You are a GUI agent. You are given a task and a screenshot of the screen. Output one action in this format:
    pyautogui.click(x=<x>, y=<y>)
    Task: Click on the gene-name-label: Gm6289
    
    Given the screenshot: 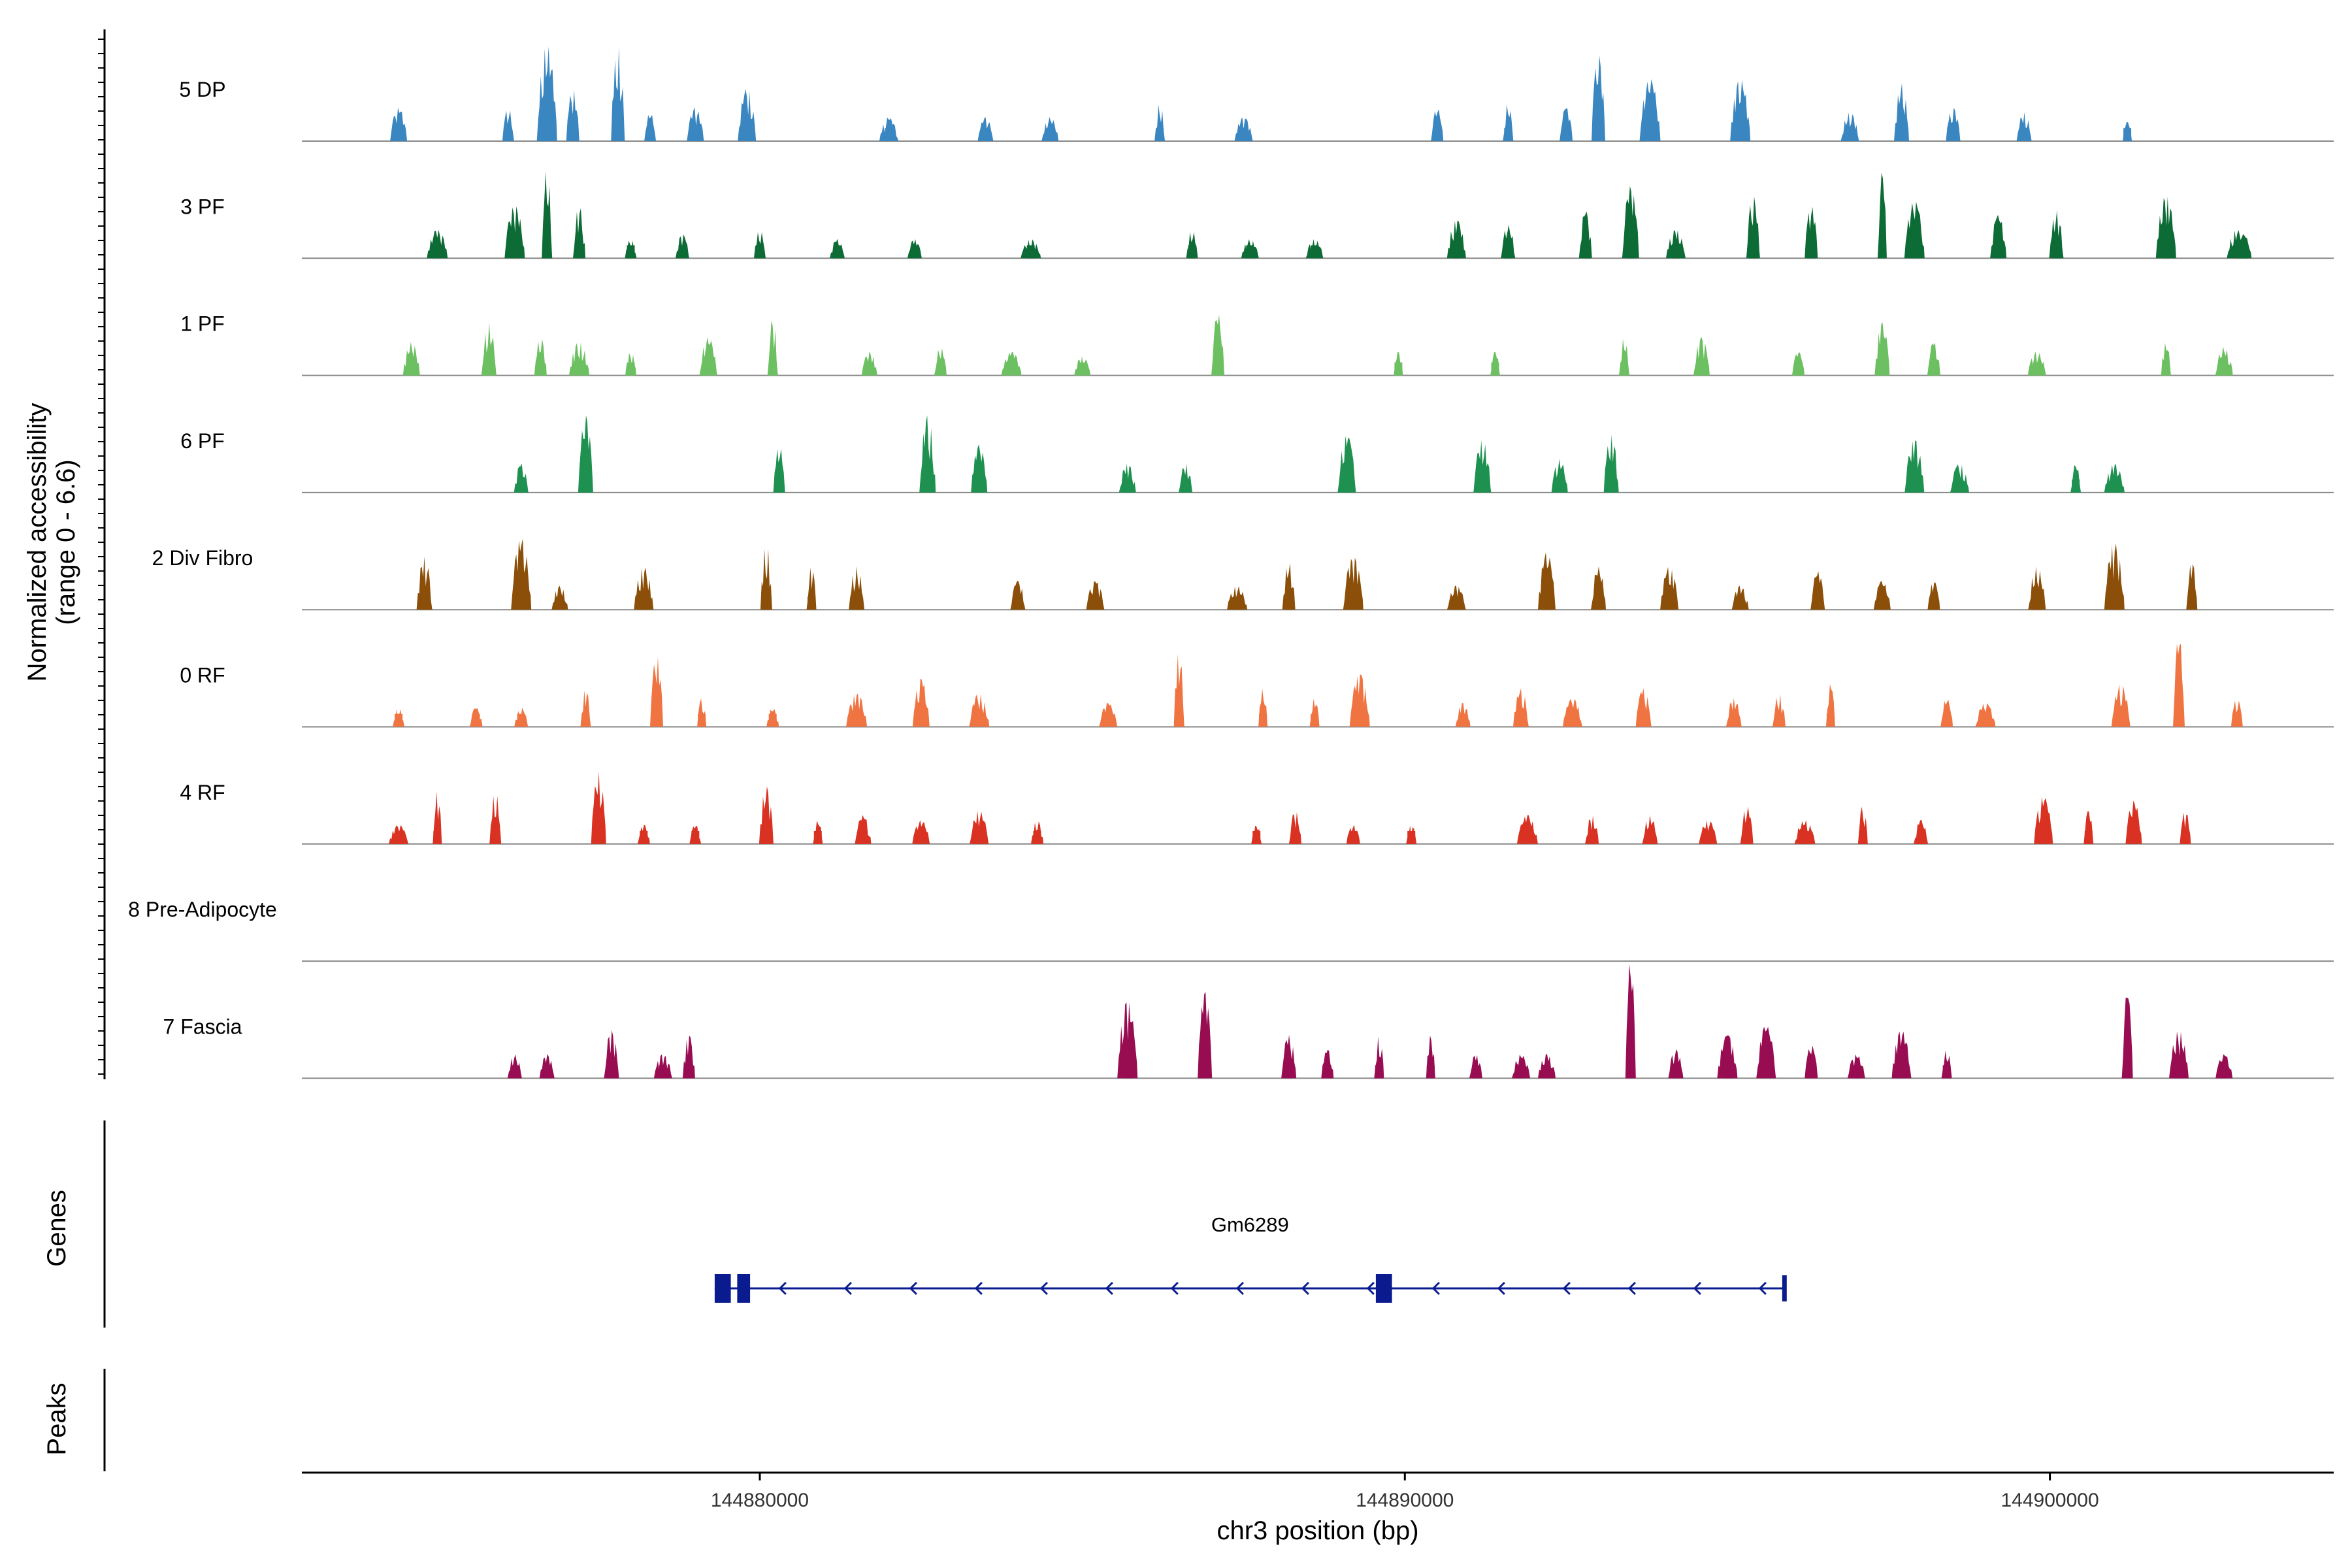 What is the action you would take?
    pyautogui.click(x=1250, y=1224)
    